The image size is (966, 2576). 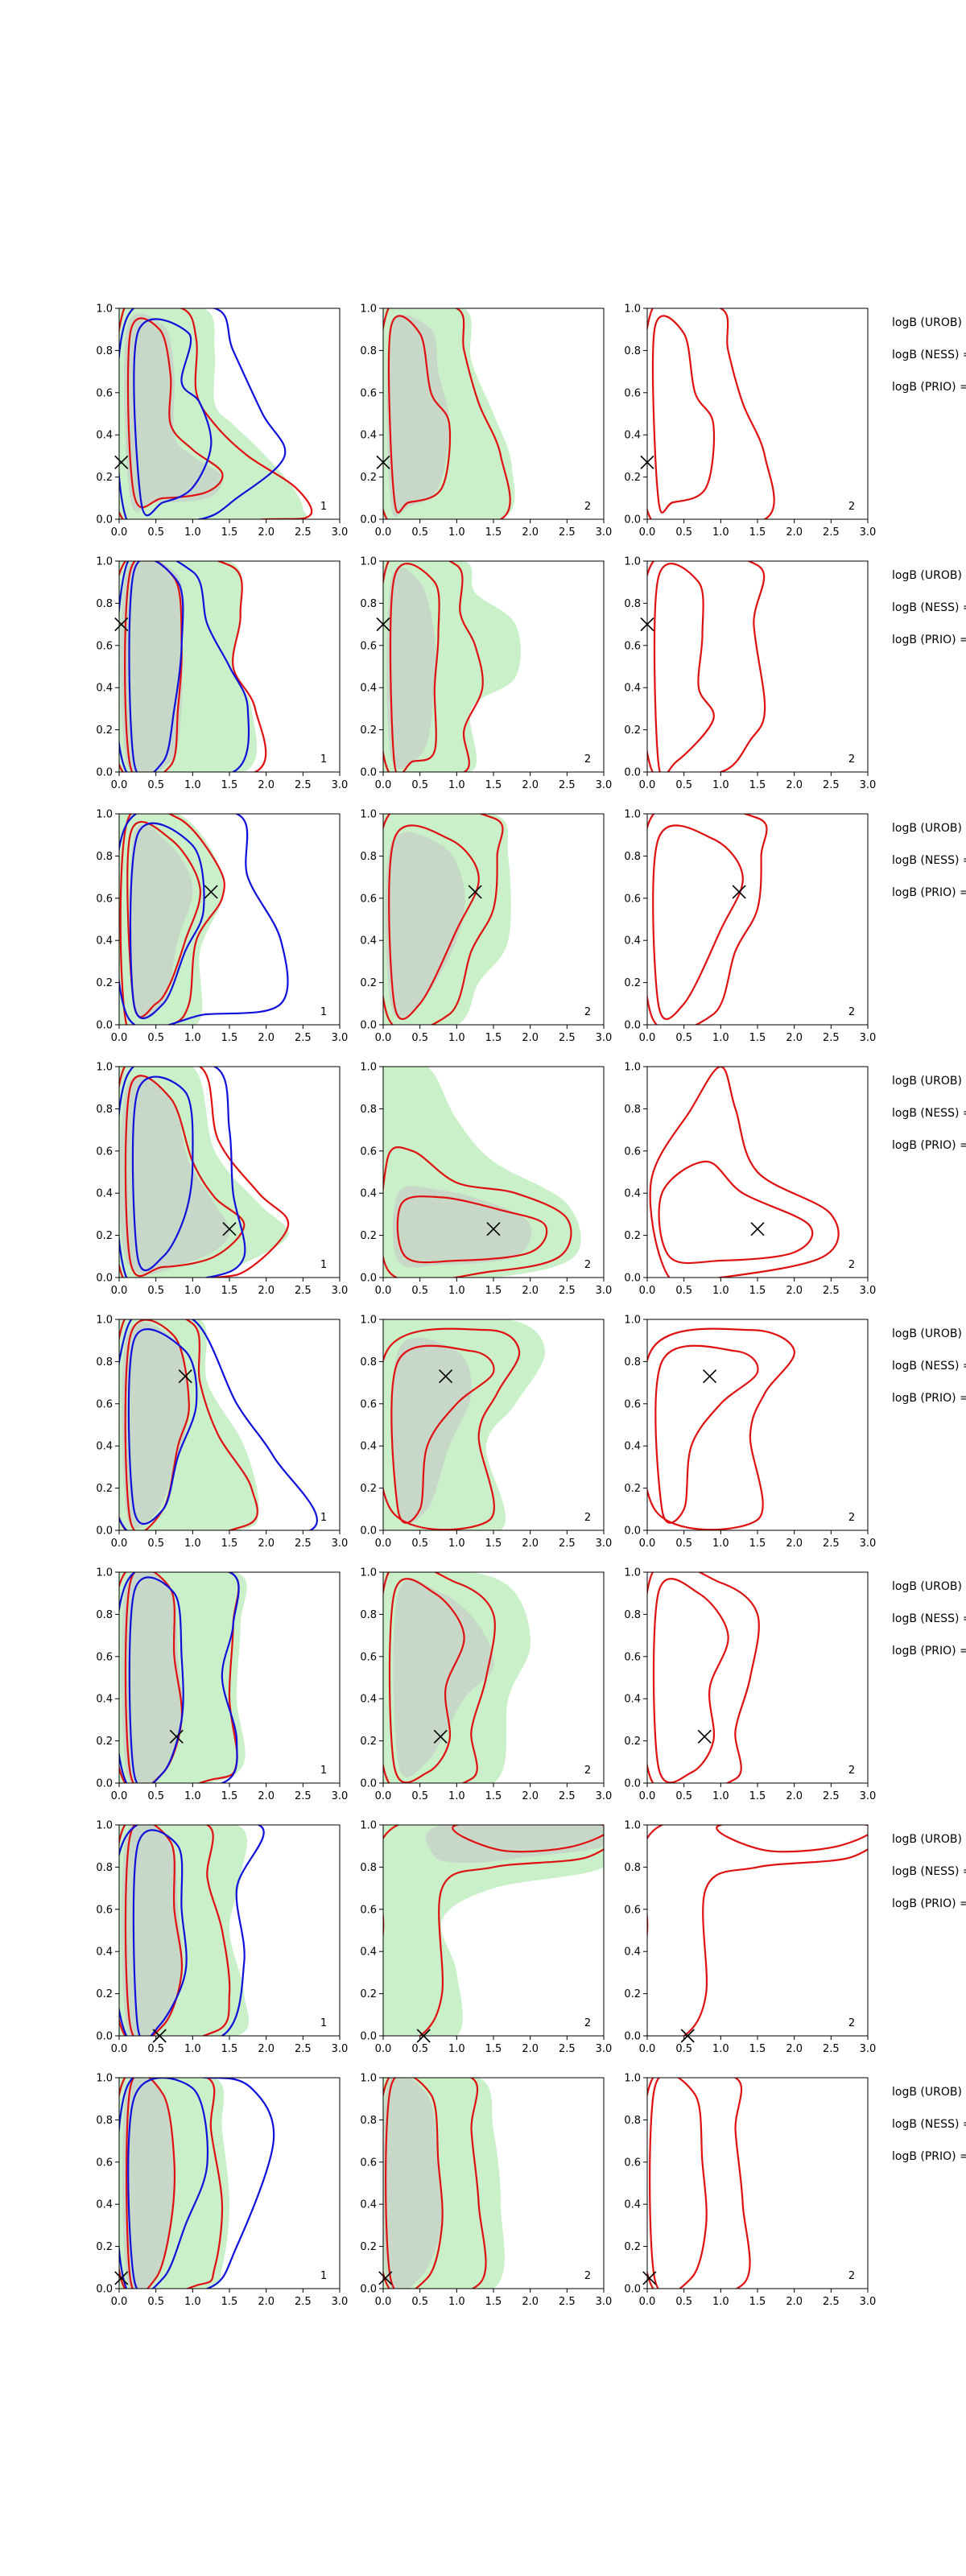 What do you see at coordinates (486, 421) in the screenshot?
I see `panel-r1-c2: 0.0 0.5 1.0 1.5 2.0 2.5 3.0 0.0 0.2 0.4 0.6 0.8 1.0 2` at bounding box center [486, 421].